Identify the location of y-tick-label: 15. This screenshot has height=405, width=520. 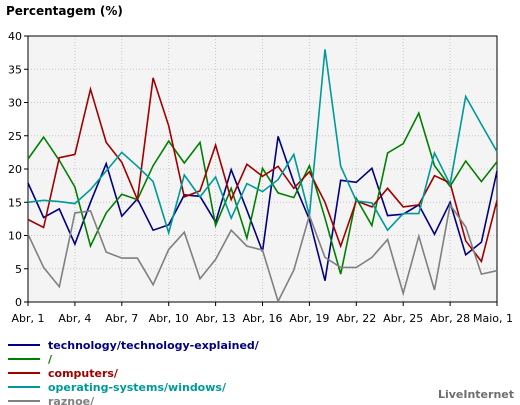
(15, 202).